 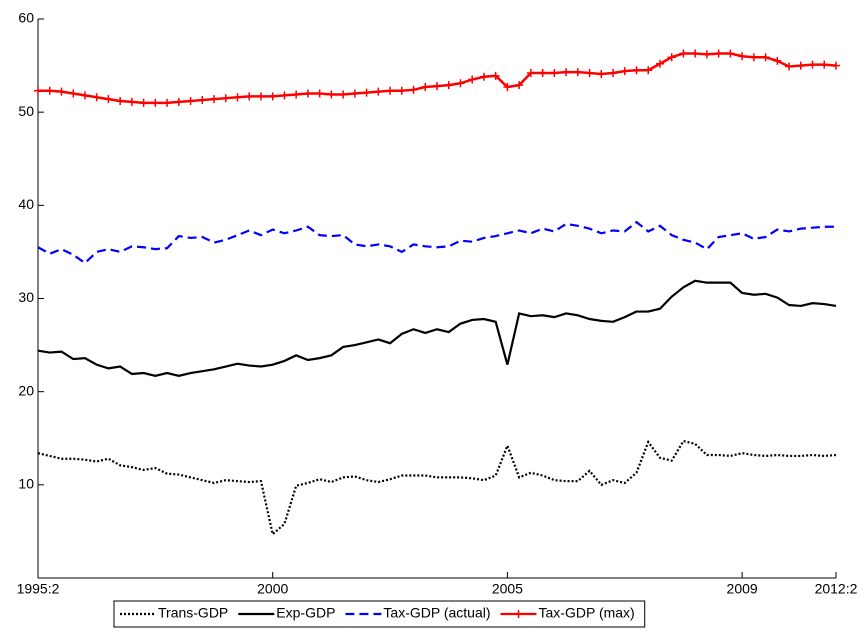 What do you see at coordinates (272, 589) in the screenshot?
I see `x-tick-label: 2000` at bounding box center [272, 589].